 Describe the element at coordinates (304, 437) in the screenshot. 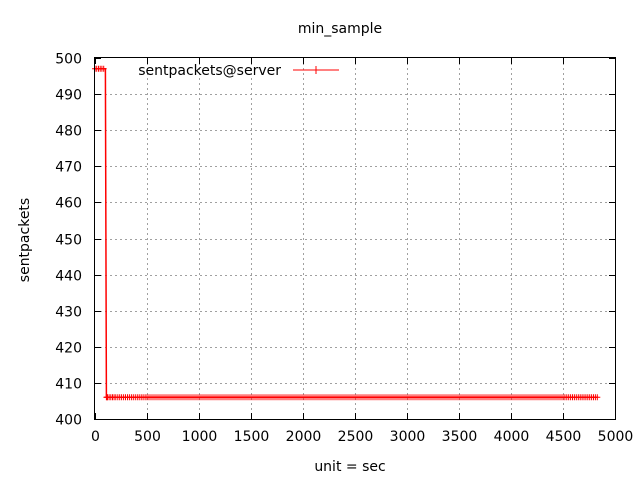

I see `x-tick-label: 2000` at that location.